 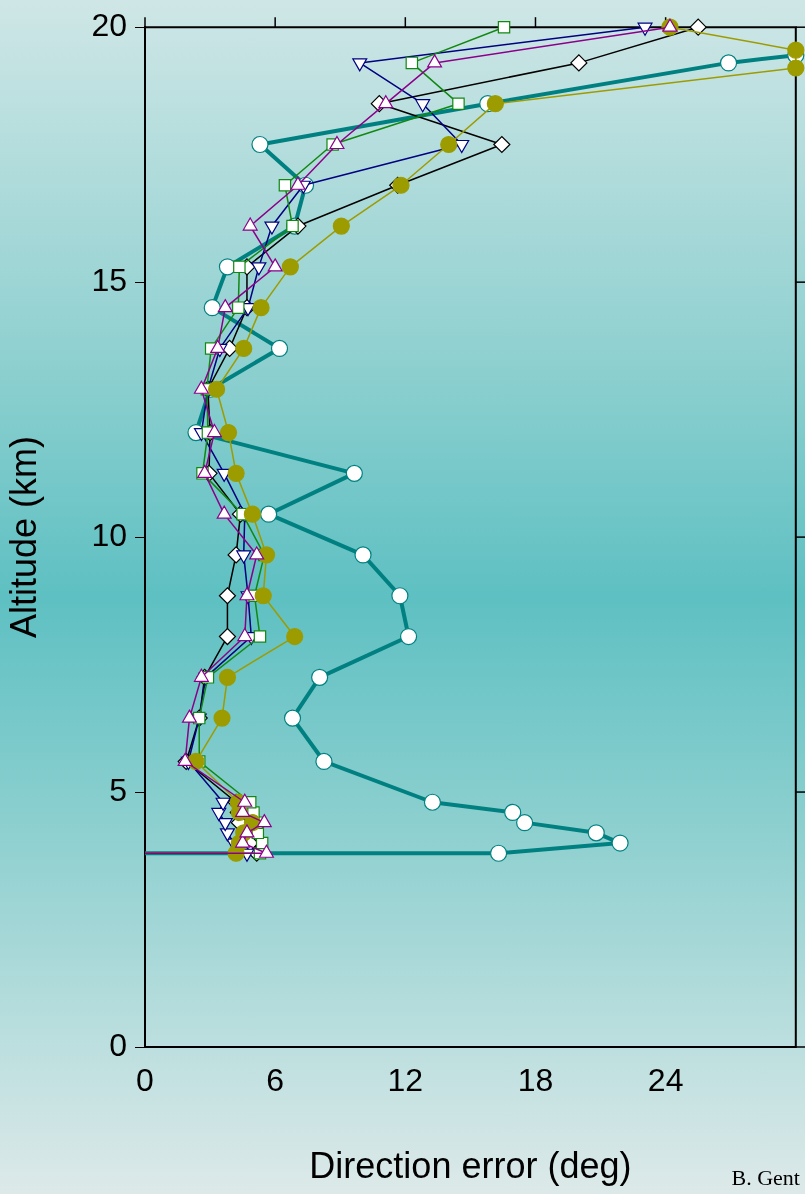 What do you see at coordinates (109, 25) in the screenshot?
I see `y-tick-label: 20` at bounding box center [109, 25].